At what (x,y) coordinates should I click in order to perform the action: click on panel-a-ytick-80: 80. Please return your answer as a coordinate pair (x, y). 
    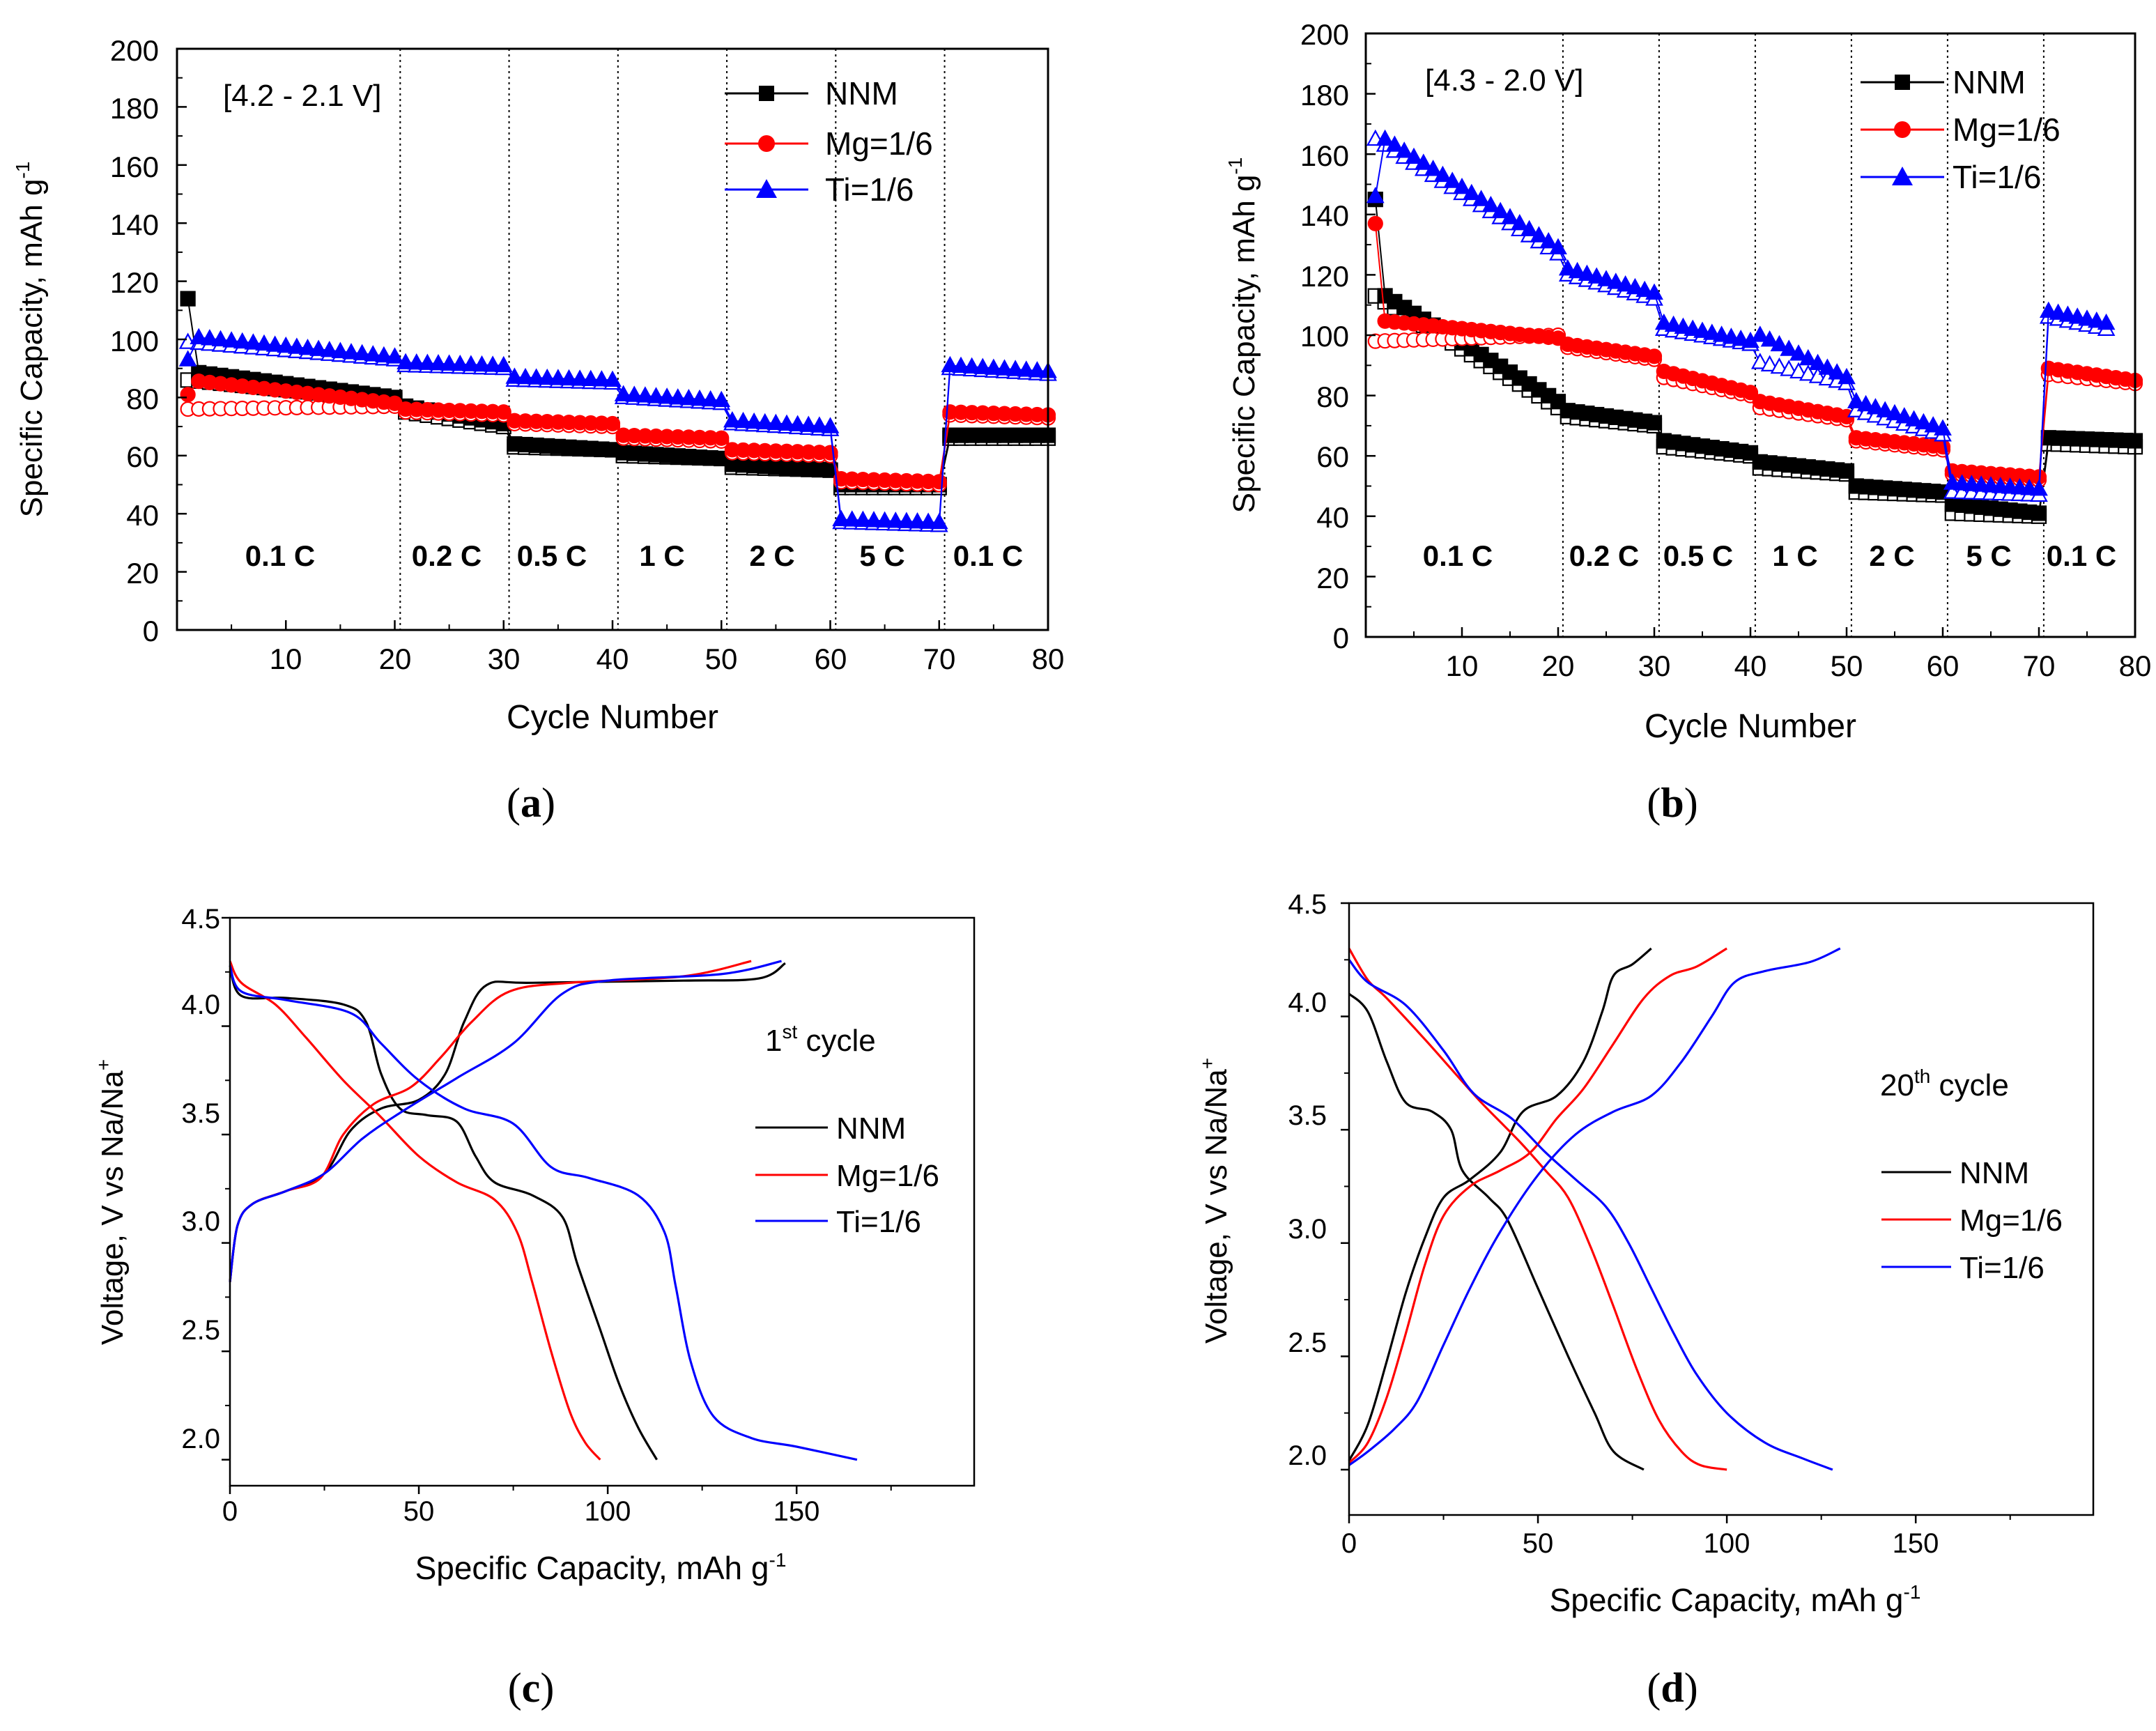
    Looking at the image, I should click on (142, 399).